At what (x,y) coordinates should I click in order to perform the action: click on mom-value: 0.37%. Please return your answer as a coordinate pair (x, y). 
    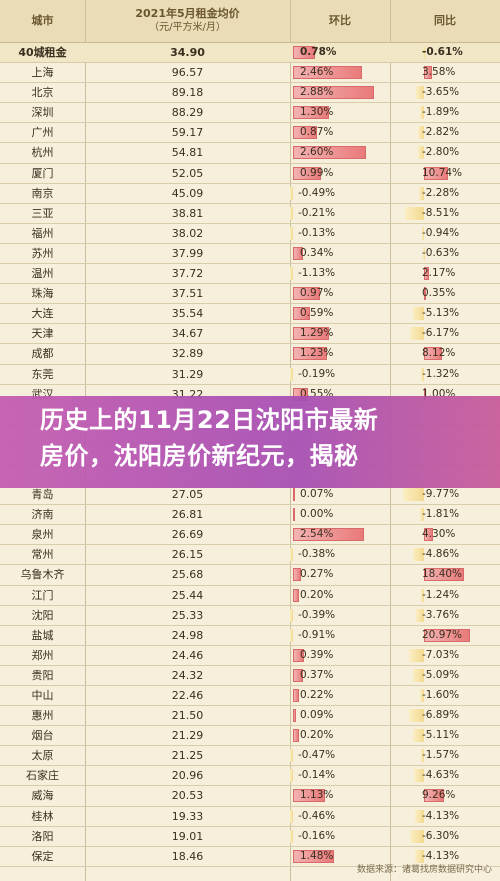
    Looking at the image, I should click on (317, 674).